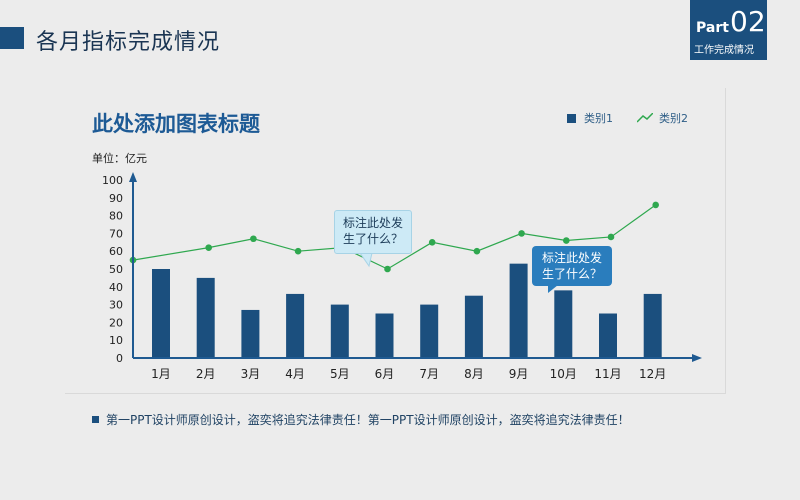 The width and height of the screenshot is (800, 500). I want to click on y-tick-label: 20, so click(116, 322).